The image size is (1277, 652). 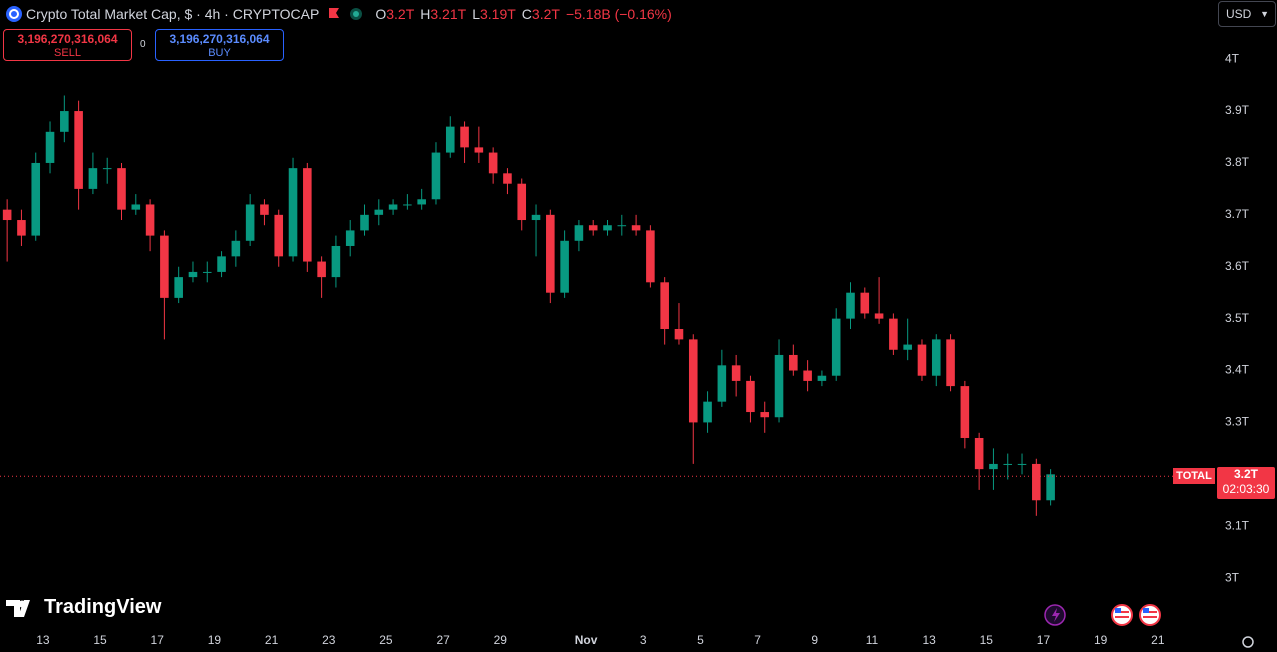 What do you see at coordinates (497, 14) in the screenshot?
I see `ohlc-value: 3.19T` at bounding box center [497, 14].